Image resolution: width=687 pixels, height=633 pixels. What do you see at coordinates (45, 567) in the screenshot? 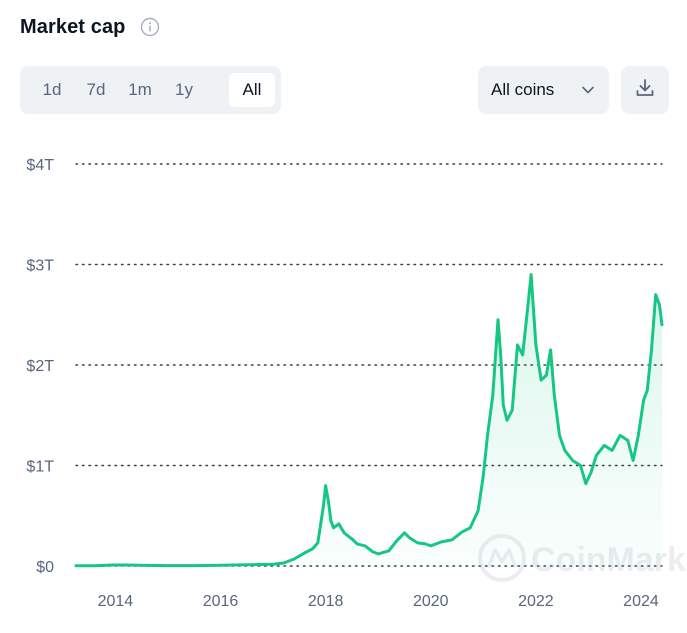
I see `y-tick-label: $0` at bounding box center [45, 567].